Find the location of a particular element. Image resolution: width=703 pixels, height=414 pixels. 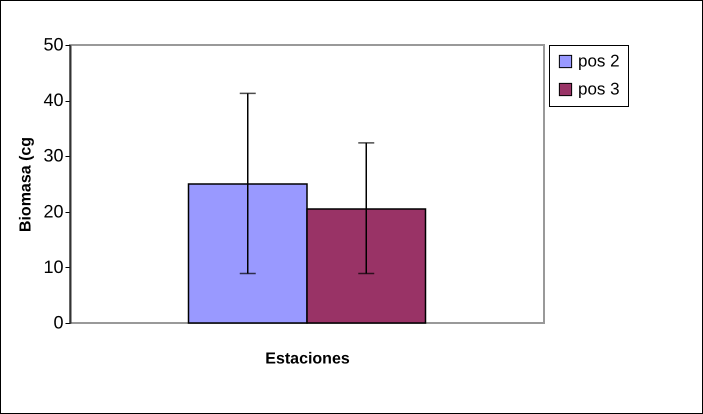

y-tick-label: 40 is located at coordinates (53, 100).